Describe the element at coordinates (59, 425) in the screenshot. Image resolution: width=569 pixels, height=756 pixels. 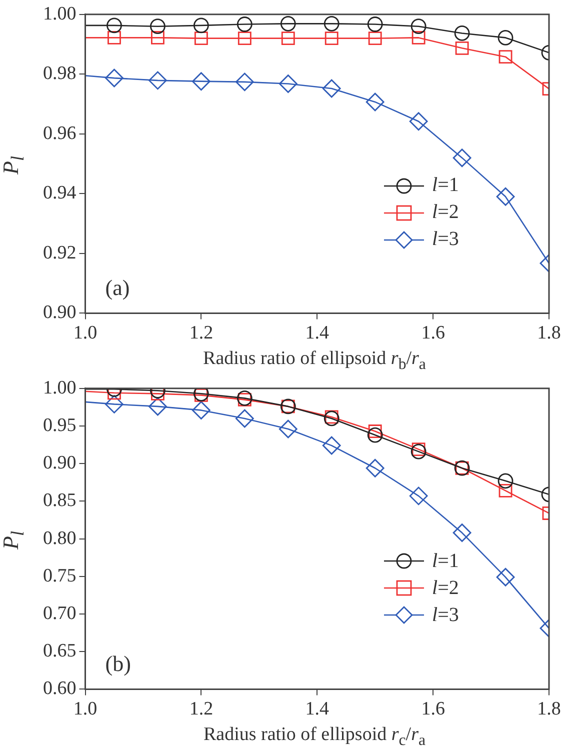
I see `y-tick-label: 0.95` at that location.